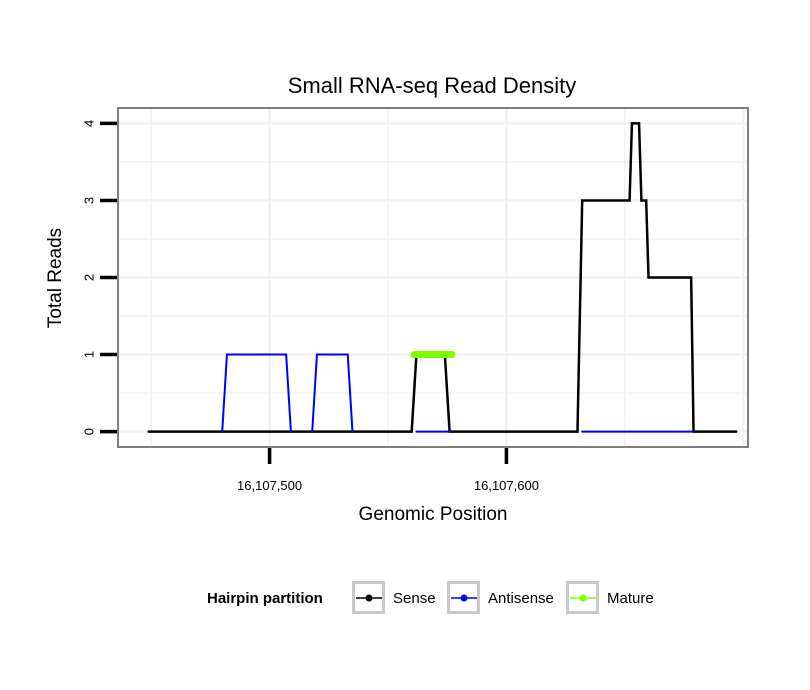  Describe the element at coordinates (265, 598) in the screenshot. I see `legend-title: Hairpin partition` at that location.